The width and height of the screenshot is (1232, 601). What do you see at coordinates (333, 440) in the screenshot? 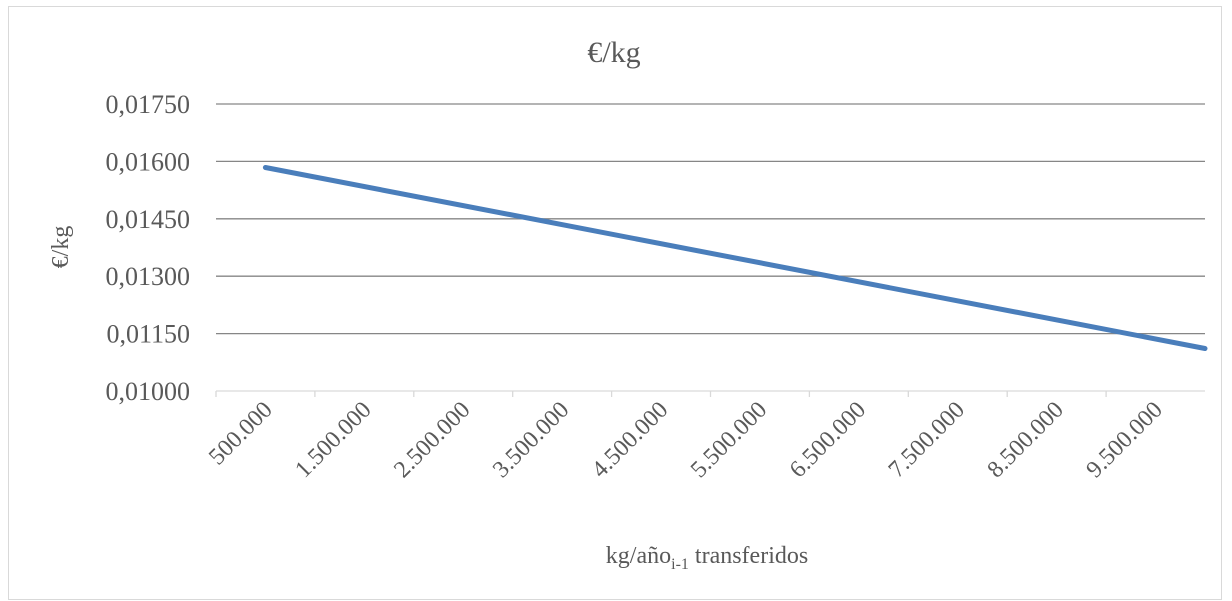
I see `x-tick-label: 1.500.000` at bounding box center [333, 440].